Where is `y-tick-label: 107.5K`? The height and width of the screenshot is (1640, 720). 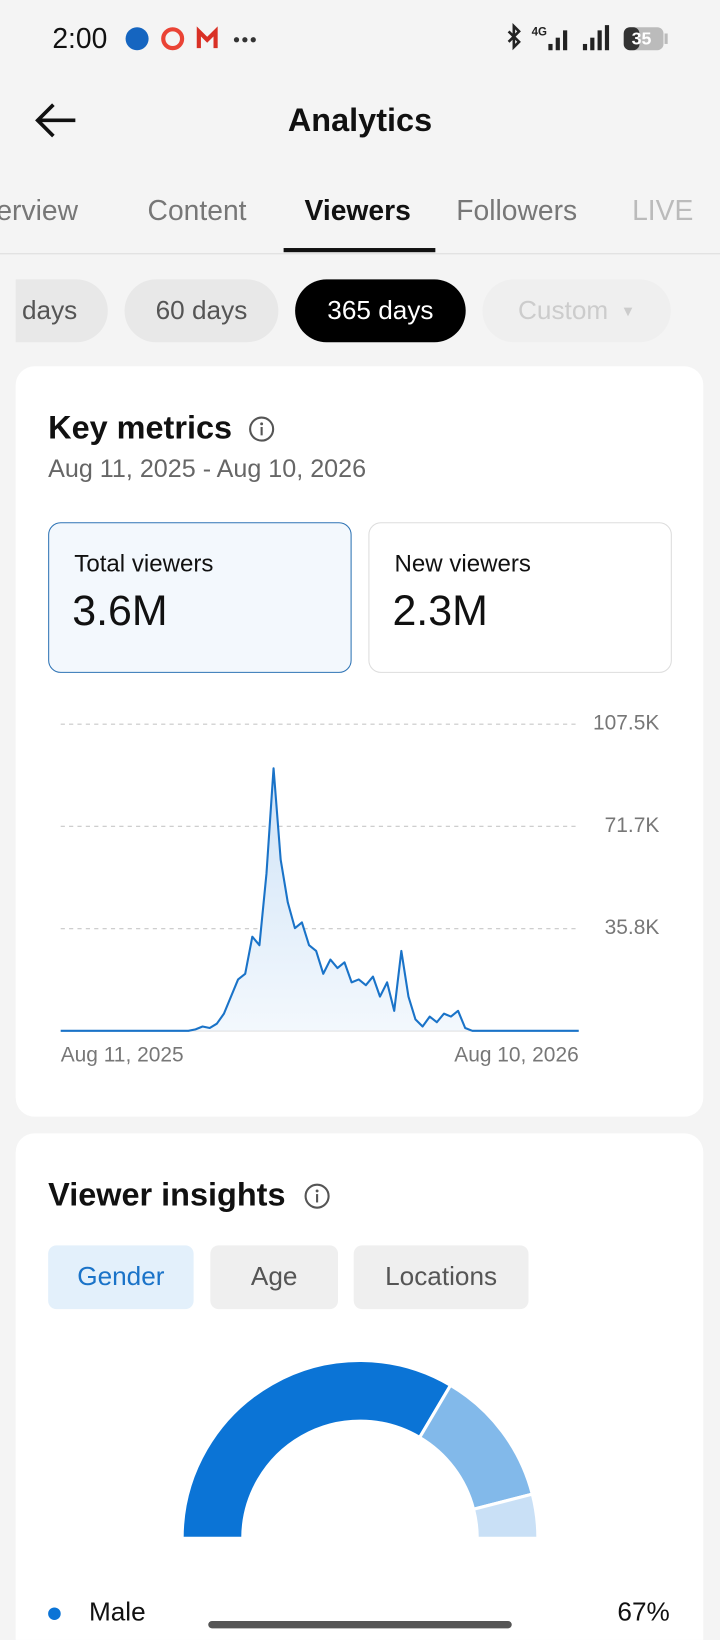
y-tick-label: 107.5K is located at coordinates (626, 723).